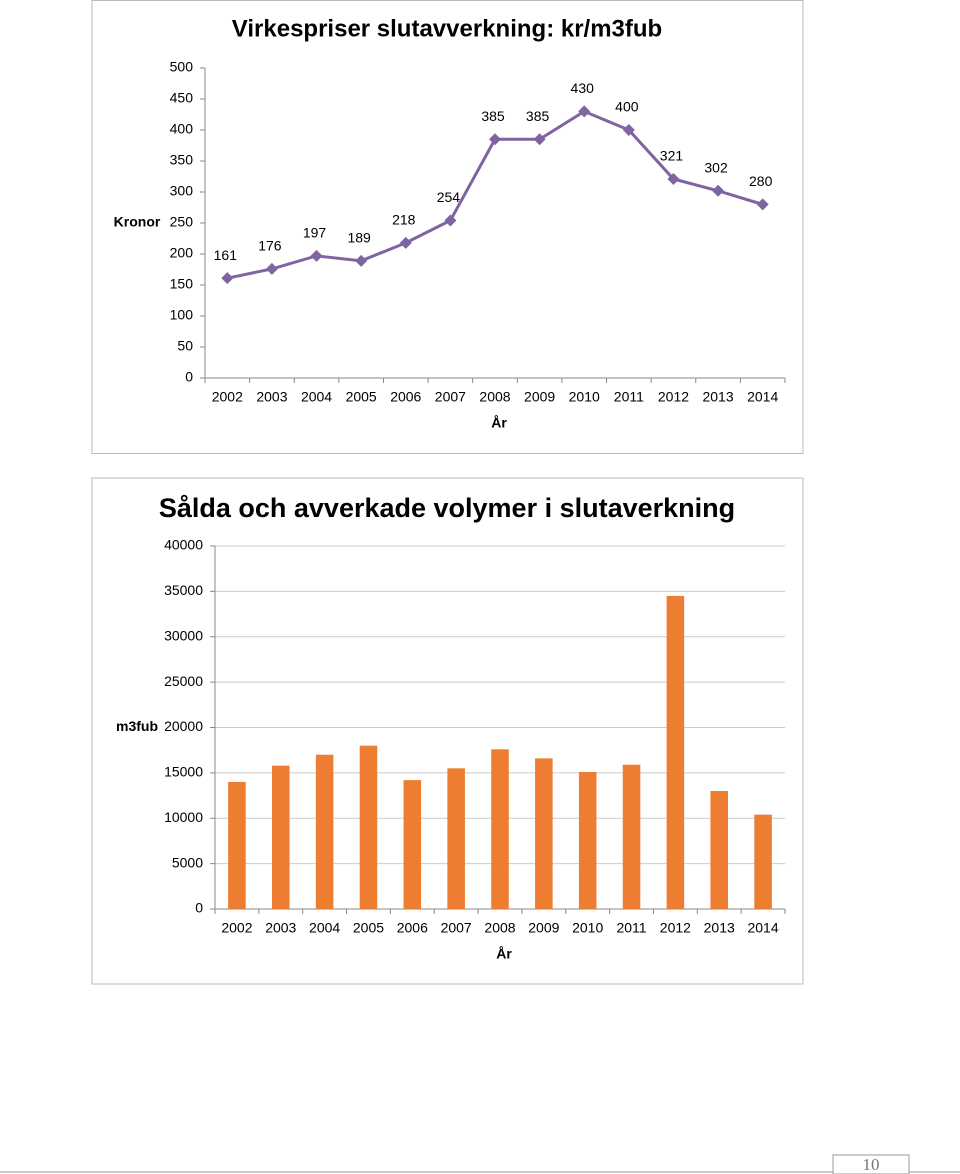 This screenshot has width=960, height=1174. What do you see at coordinates (182, 315) in the screenshot?
I see `y-tick-label: 100` at bounding box center [182, 315].